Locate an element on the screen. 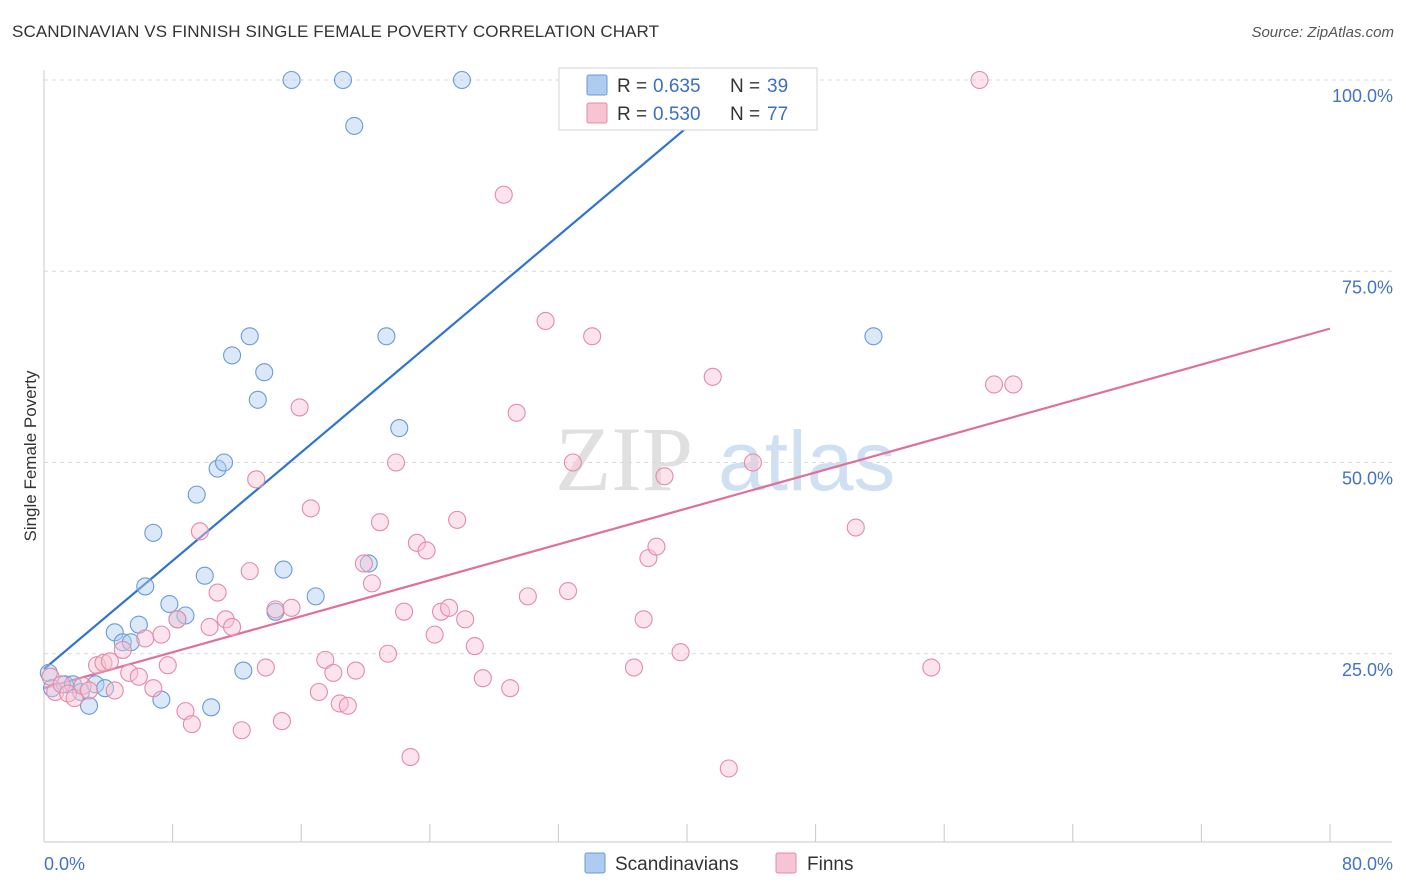 Image resolution: width=1406 pixels, height=892 pixels. y-tick-label: 100.0% is located at coordinates (1362, 96).